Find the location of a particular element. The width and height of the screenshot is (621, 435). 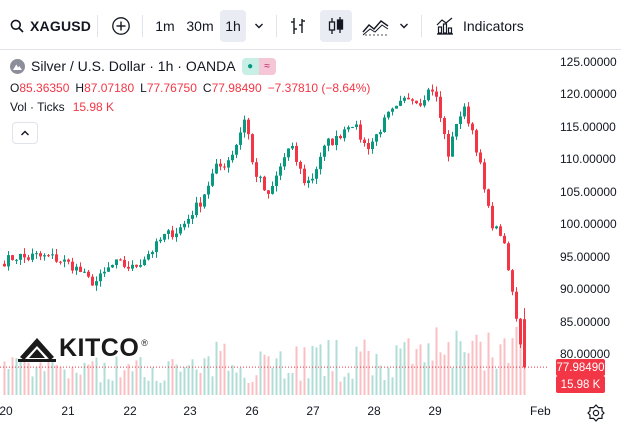

interval-1h: 1h is located at coordinates (233, 26).